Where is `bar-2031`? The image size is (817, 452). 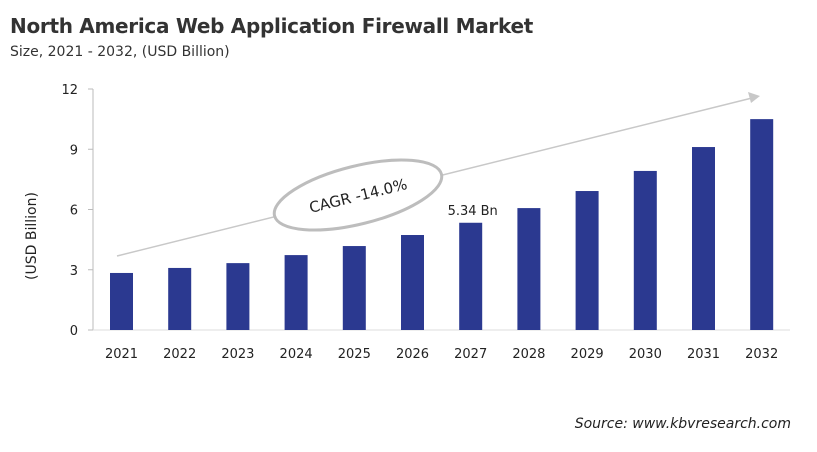
bar-2031 is located at coordinates (703, 238).